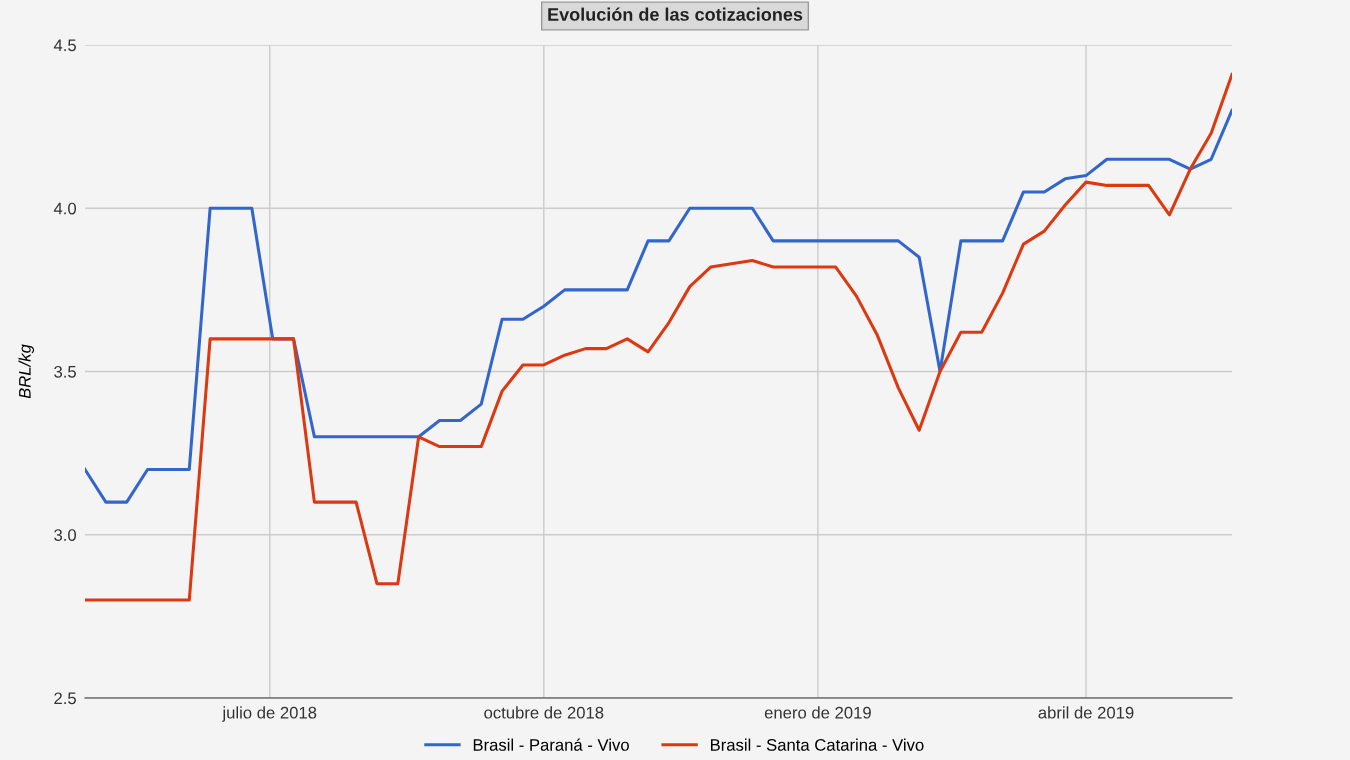 The image size is (1350, 760). Describe the element at coordinates (817, 712) in the screenshot. I see `x-tick-label: enero de 2019` at that location.